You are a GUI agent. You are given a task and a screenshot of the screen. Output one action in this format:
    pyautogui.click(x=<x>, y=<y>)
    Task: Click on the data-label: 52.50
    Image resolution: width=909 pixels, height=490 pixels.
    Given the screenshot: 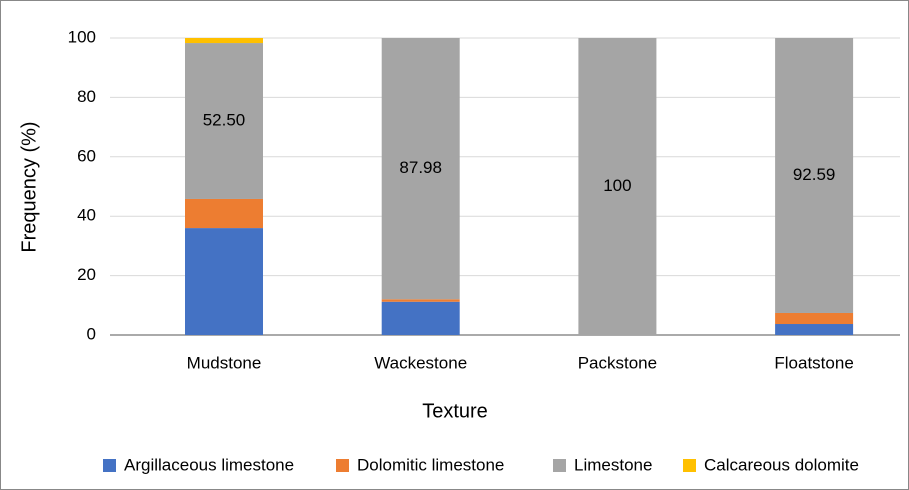 What is the action you would take?
    pyautogui.click(x=224, y=119)
    